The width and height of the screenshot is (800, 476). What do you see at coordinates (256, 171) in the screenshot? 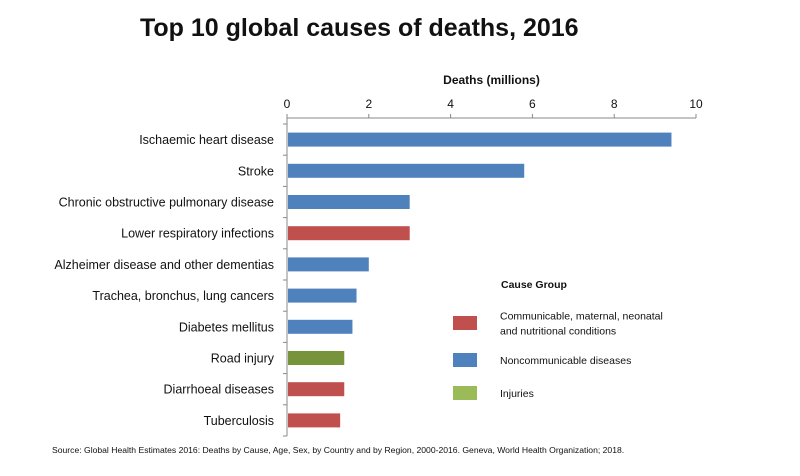
I see `category-label: Stroke` at bounding box center [256, 171].